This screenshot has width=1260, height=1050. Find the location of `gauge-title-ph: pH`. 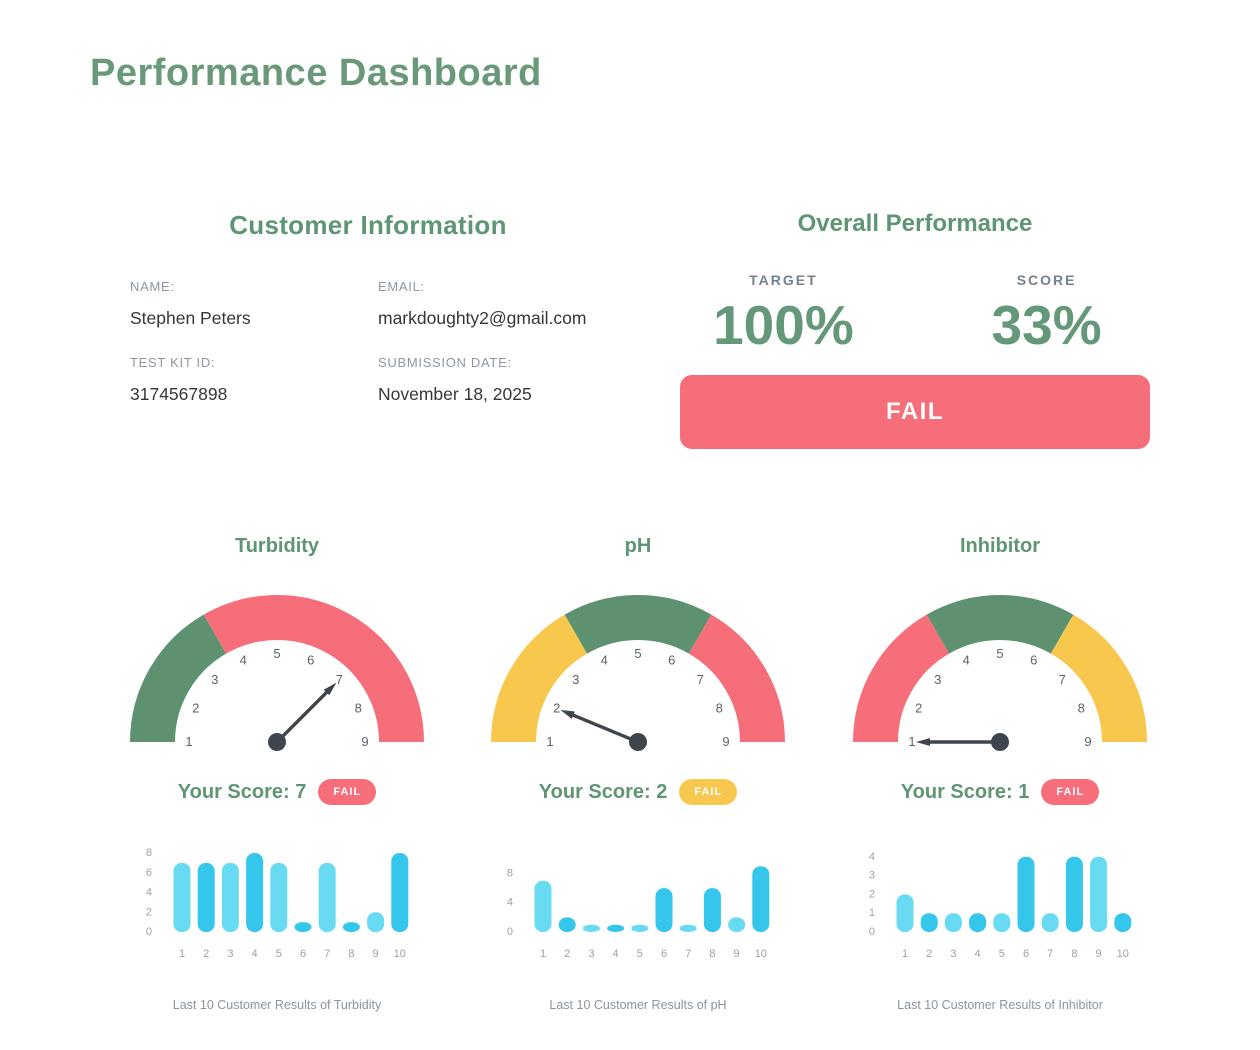

gauge-title-ph: pH is located at coordinates (638, 546).